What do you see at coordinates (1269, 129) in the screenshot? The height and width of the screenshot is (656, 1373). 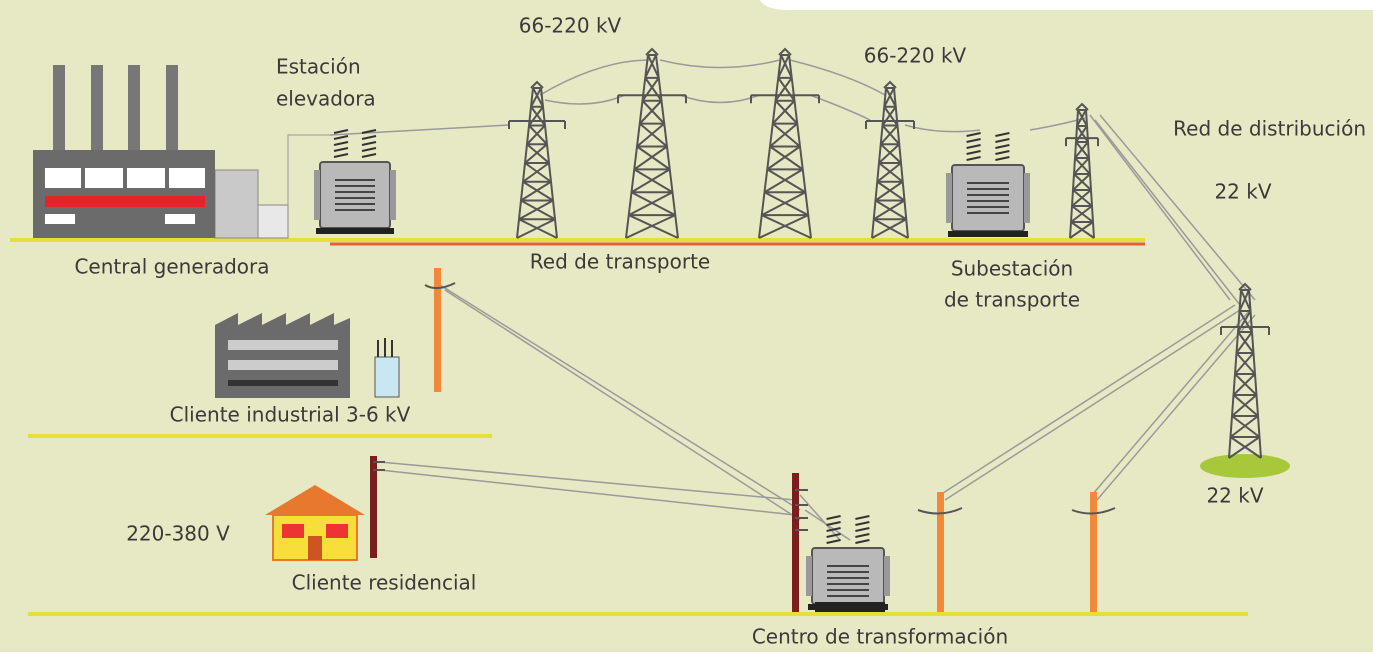 I see `label: Red de distribución` at bounding box center [1269, 129].